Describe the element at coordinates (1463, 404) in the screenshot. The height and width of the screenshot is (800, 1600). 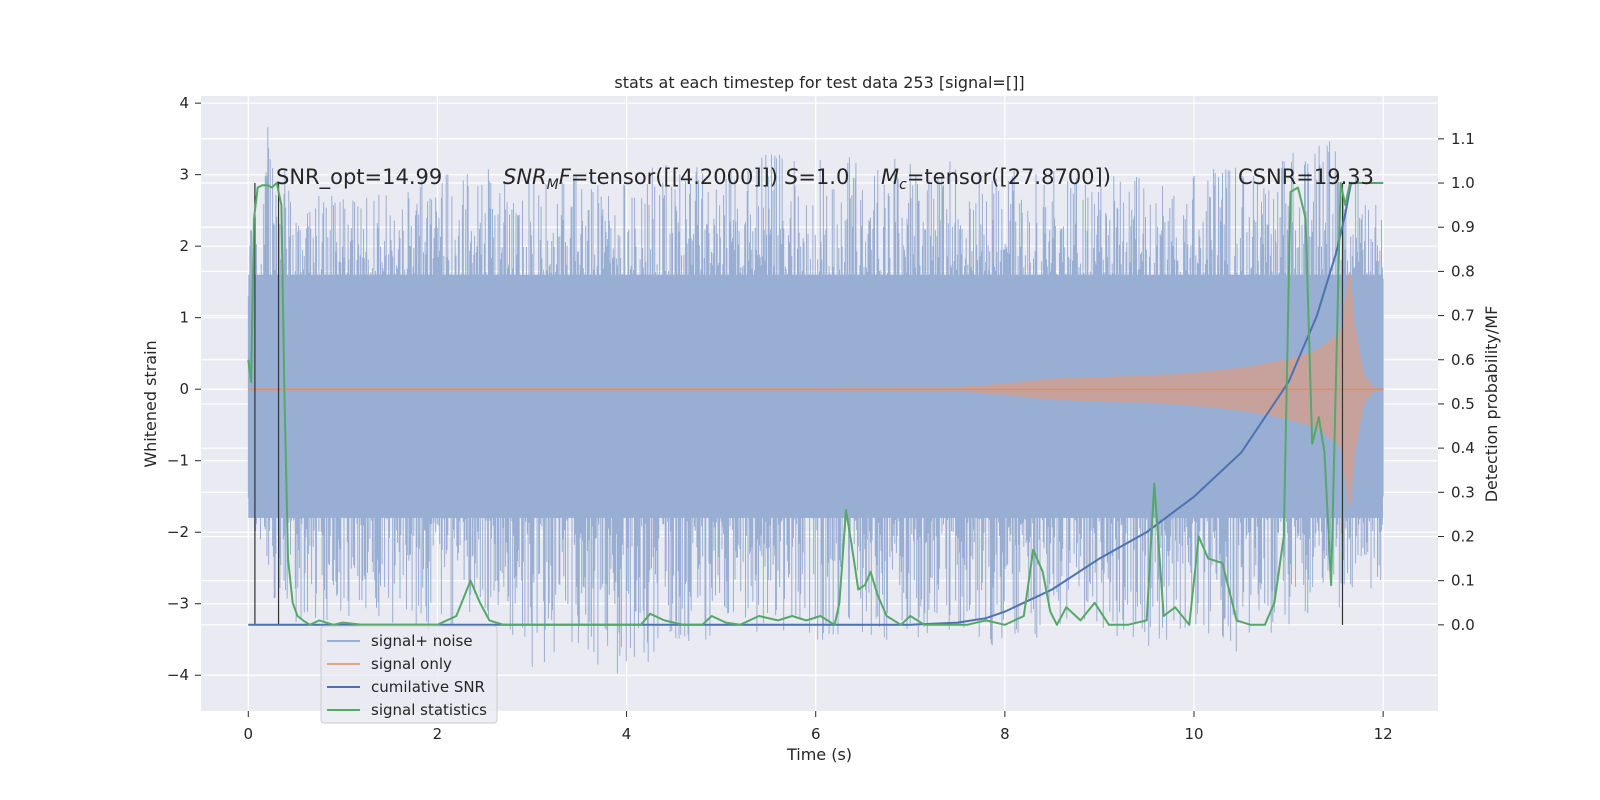
I see `y-tick-label-right: 0.5` at that location.